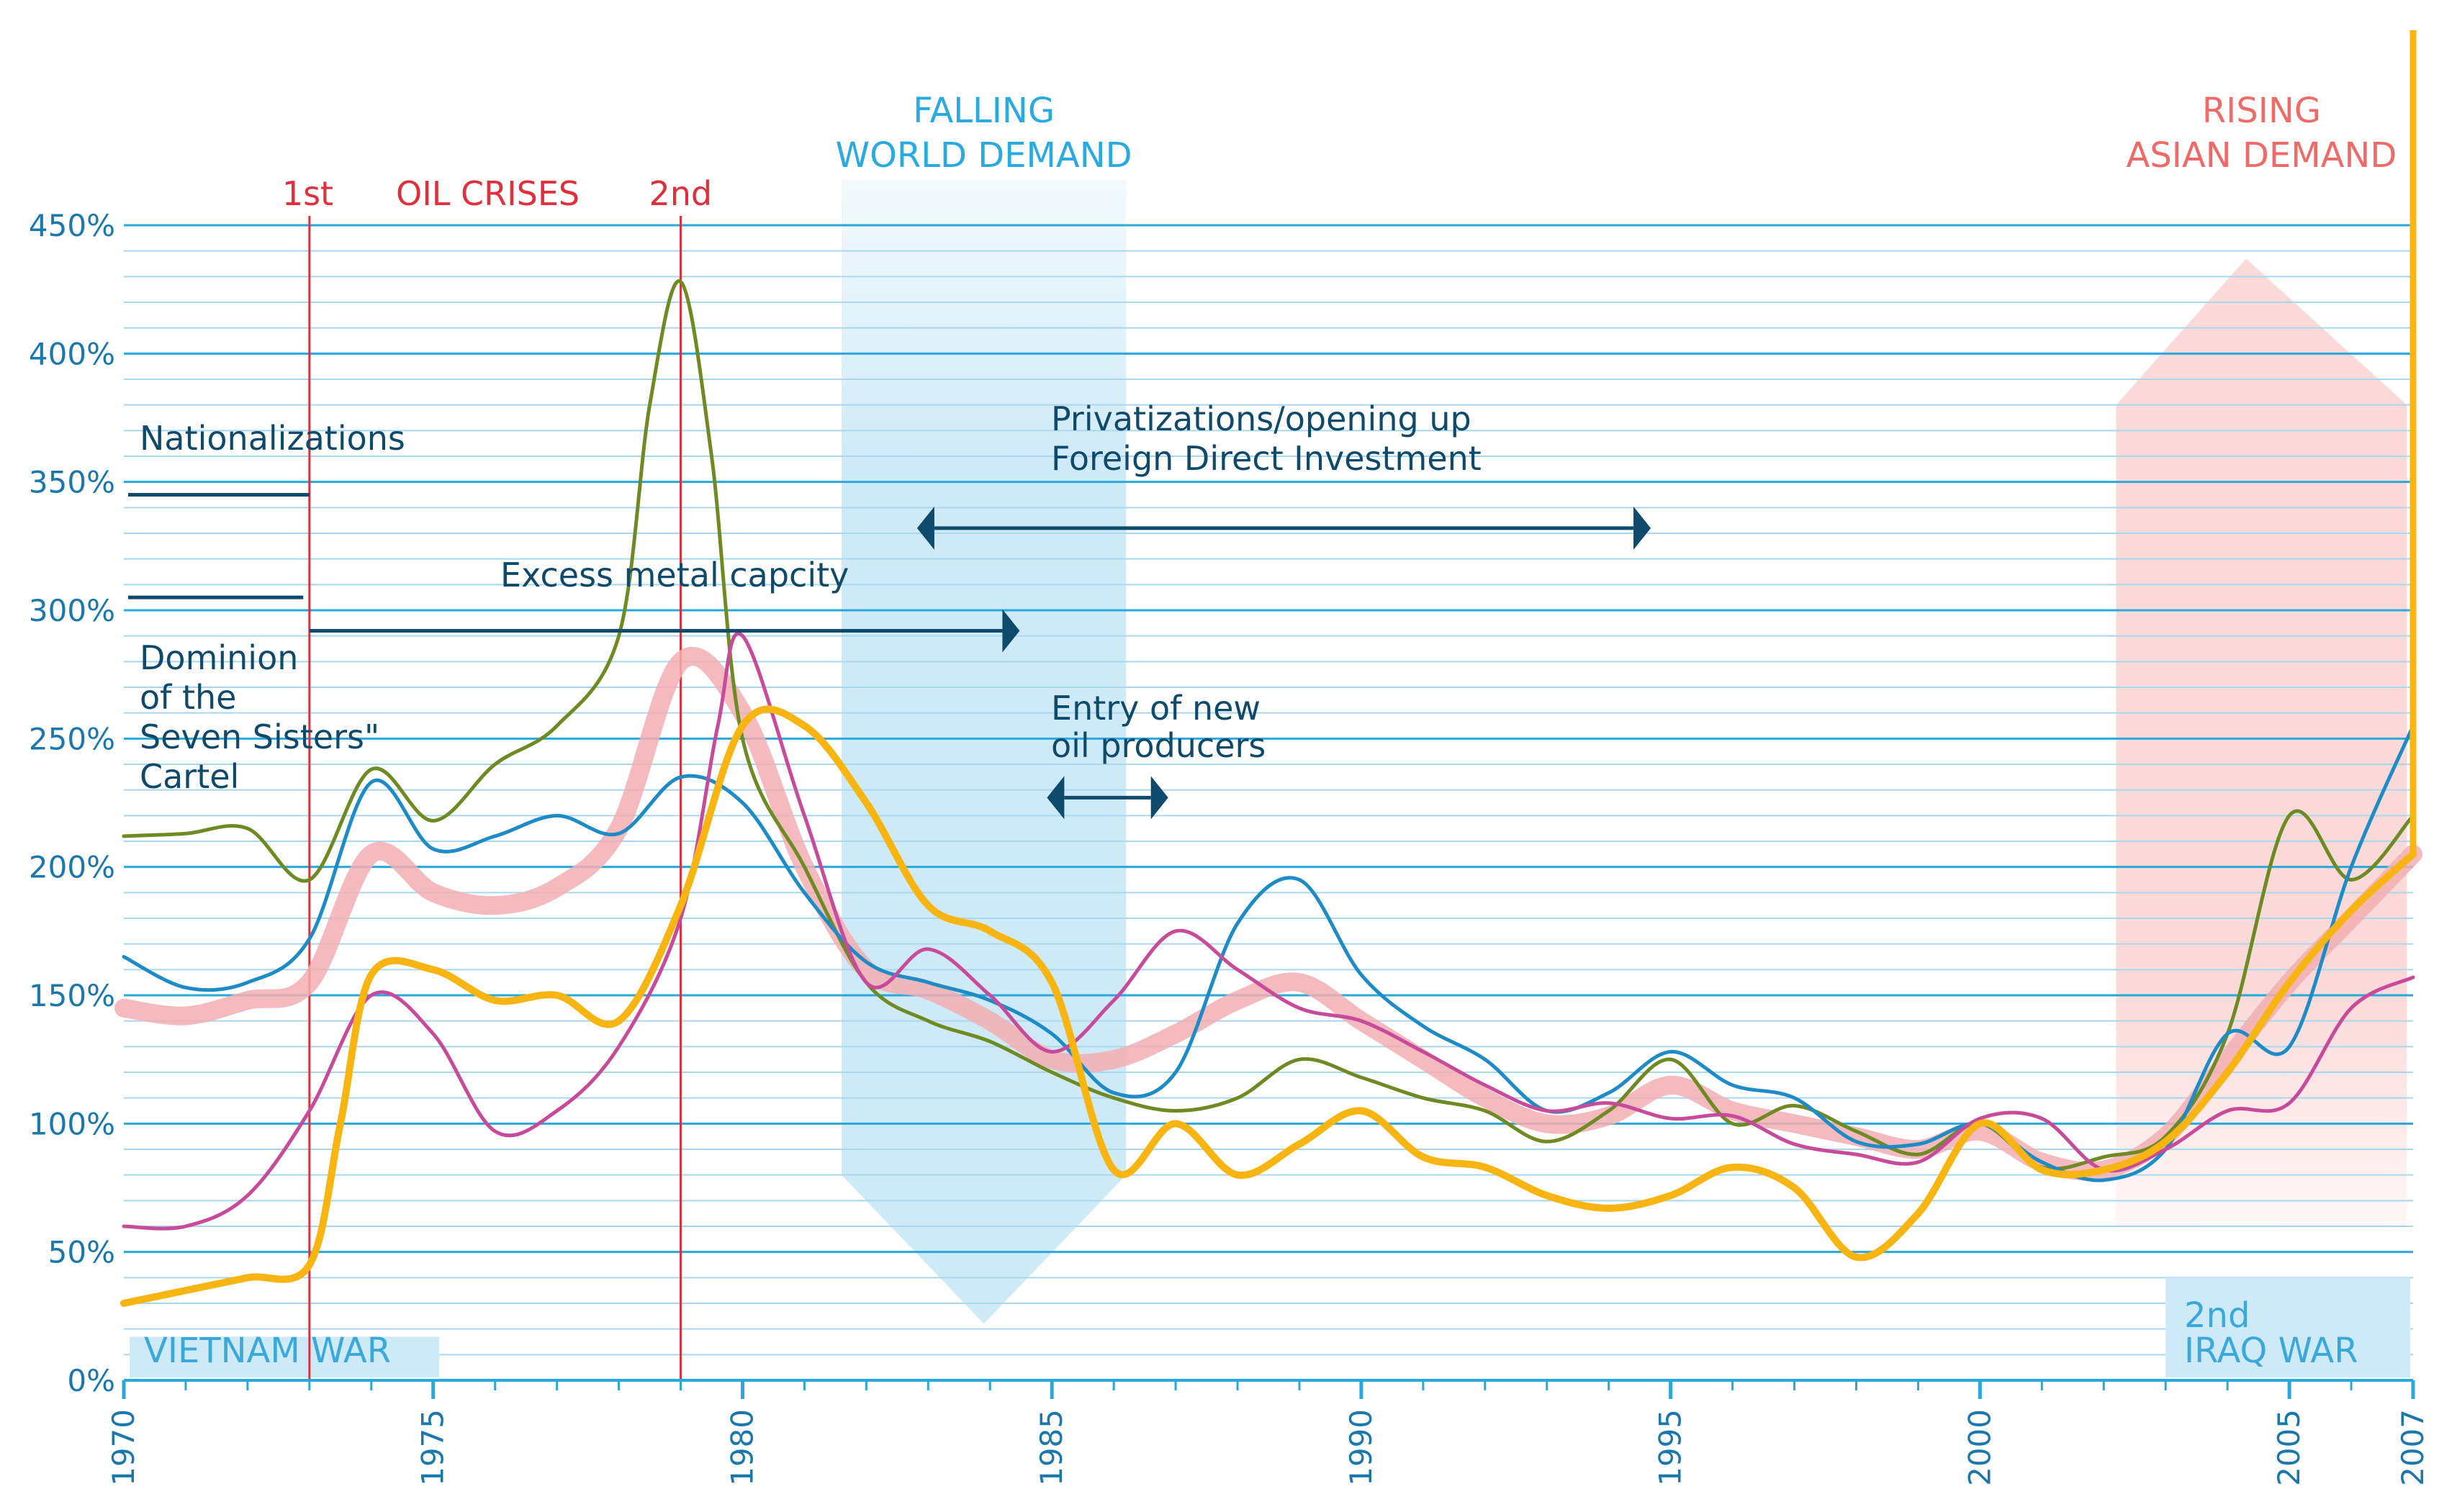 This screenshot has height=1512, width=2439. What do you see at coordinates (1261, 419) in the screenshot?
I see `privatizations-label-1: Privatizations/opening up` at bounding box center [1261, 419].